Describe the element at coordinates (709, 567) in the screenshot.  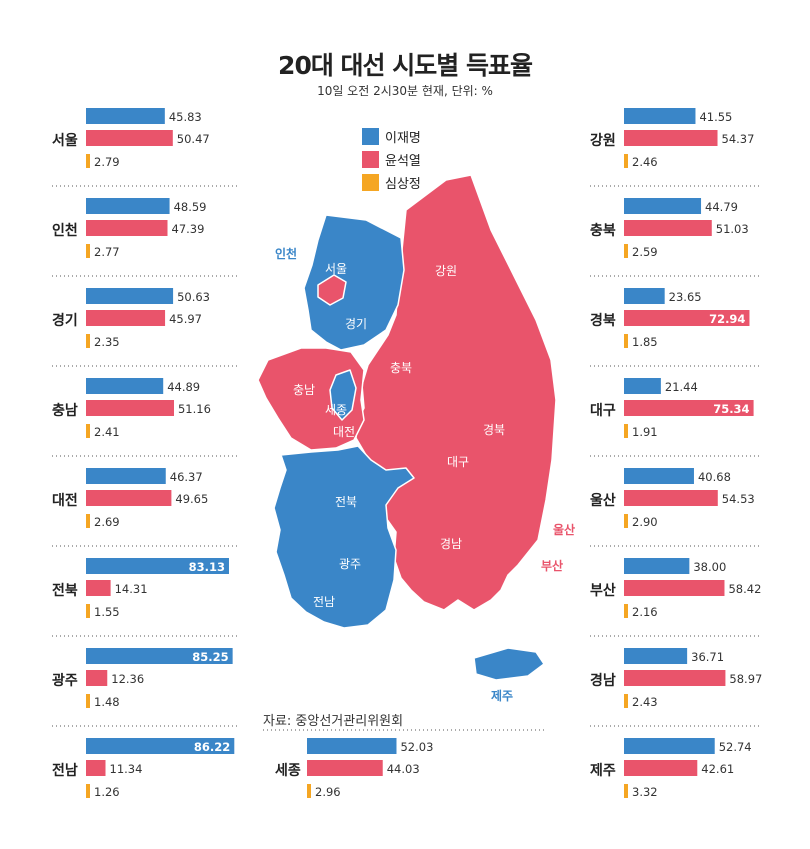
I see `region-14-value-lee: 38.00` at that location.